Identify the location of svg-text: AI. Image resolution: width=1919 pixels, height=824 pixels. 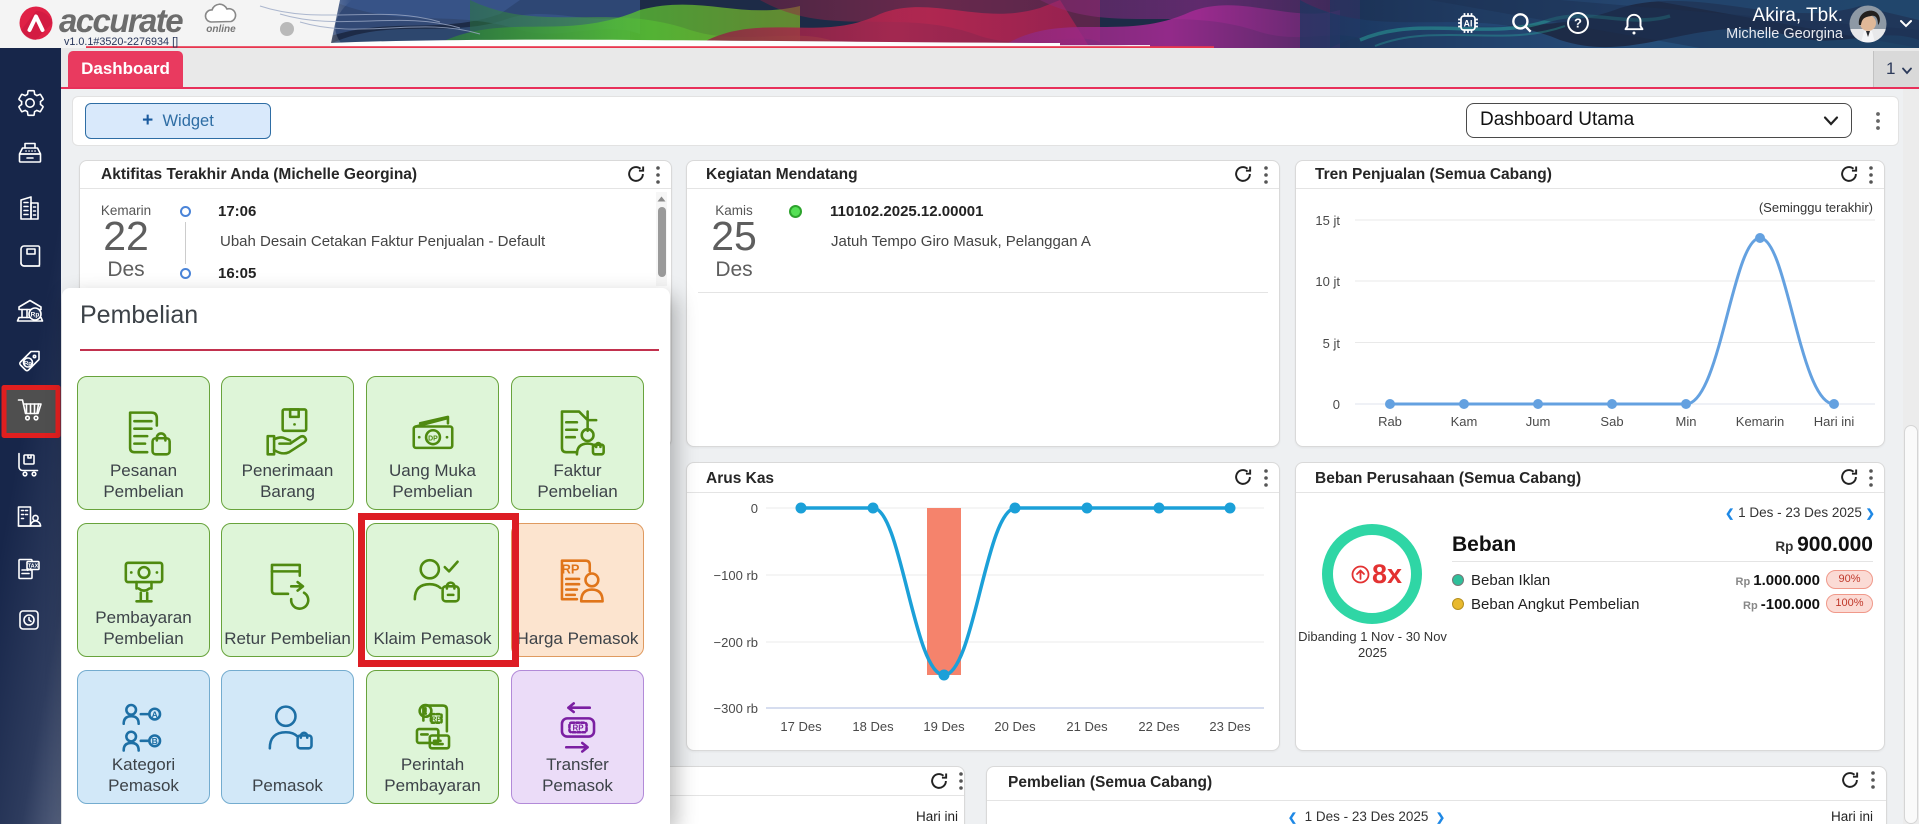
(1468, 24).